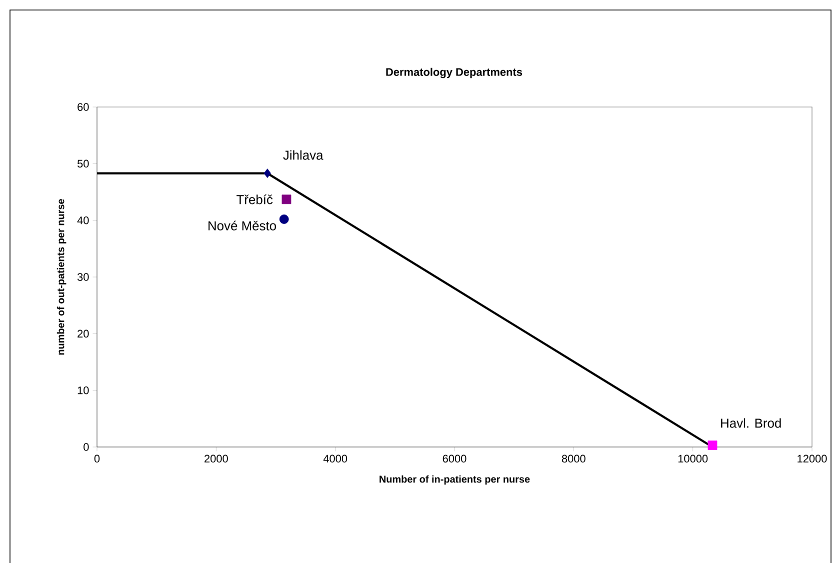  Describe the element at coordinates (455, 480) in the screenshot. I see `x-axis-title: Number of in-patients per nurse` at that location.